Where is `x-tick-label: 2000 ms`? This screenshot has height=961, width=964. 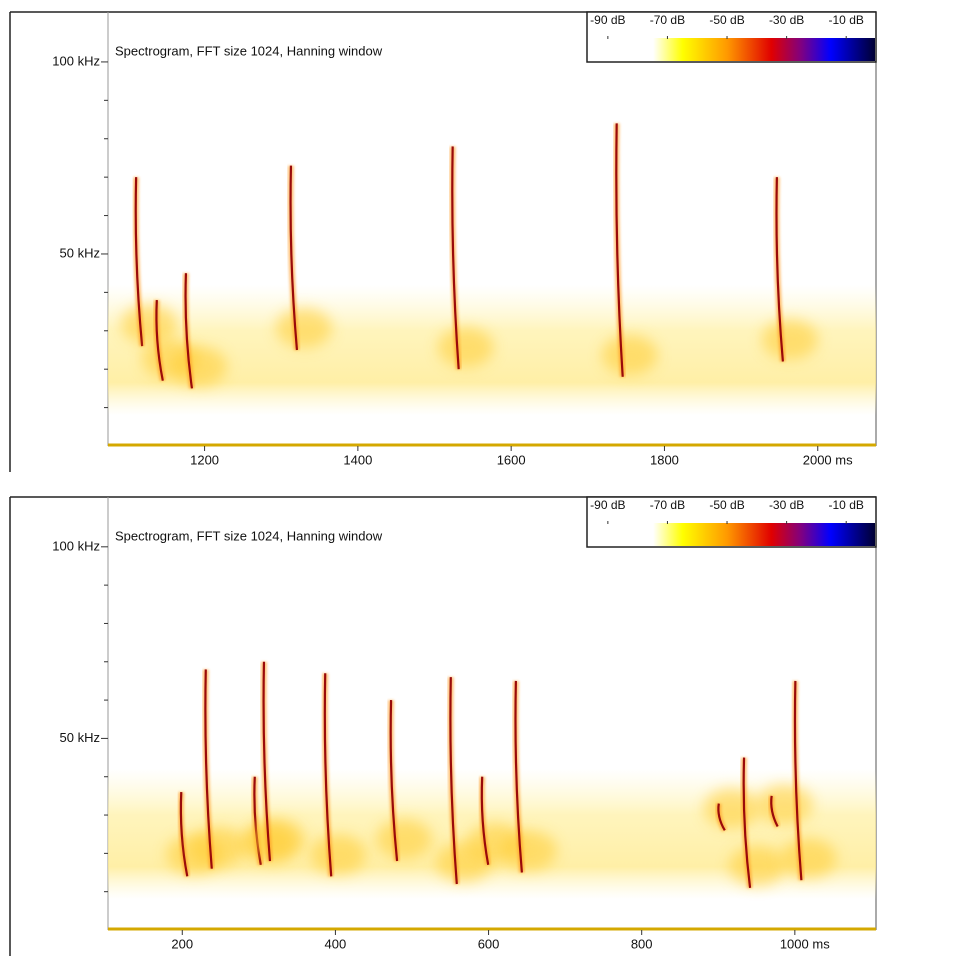
x-tick-label: 2000 ms is located at coordinates (828, 459).